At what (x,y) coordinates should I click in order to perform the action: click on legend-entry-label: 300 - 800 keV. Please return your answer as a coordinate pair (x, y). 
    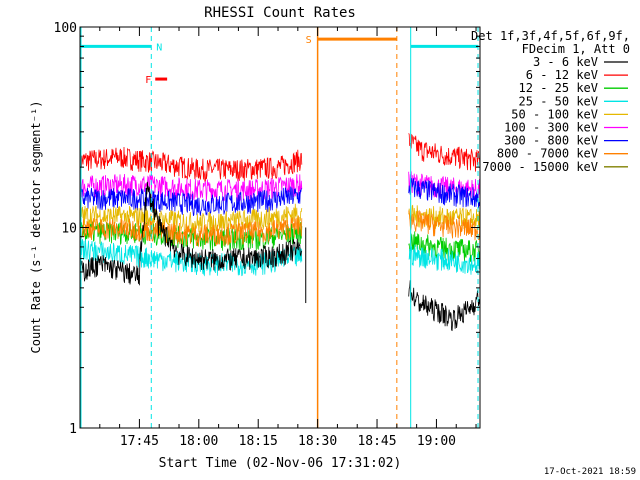
    Looking at the image, I should click on (551, 141).